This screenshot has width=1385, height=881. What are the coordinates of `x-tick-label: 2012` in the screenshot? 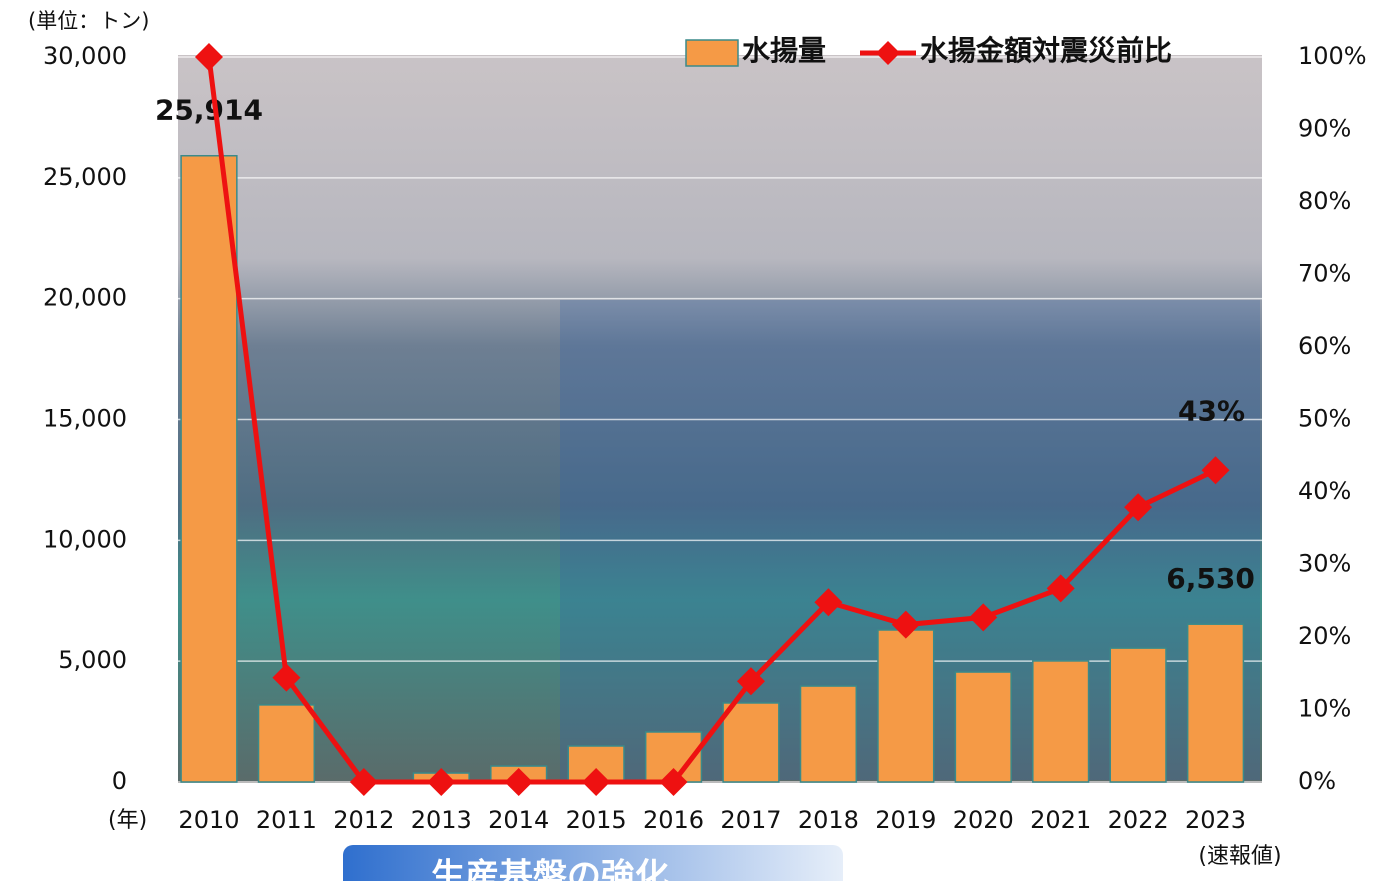 It's located at (363, 820).